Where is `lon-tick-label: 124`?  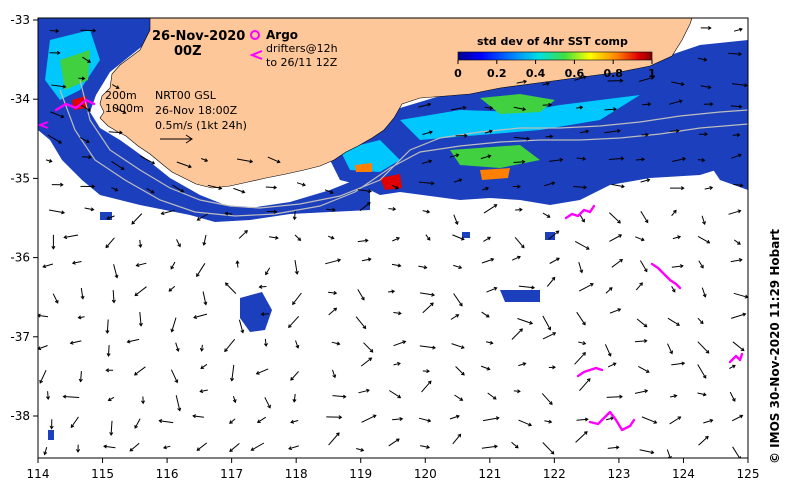 lon-tick-label: 124 is located at coordinates (683, 474).